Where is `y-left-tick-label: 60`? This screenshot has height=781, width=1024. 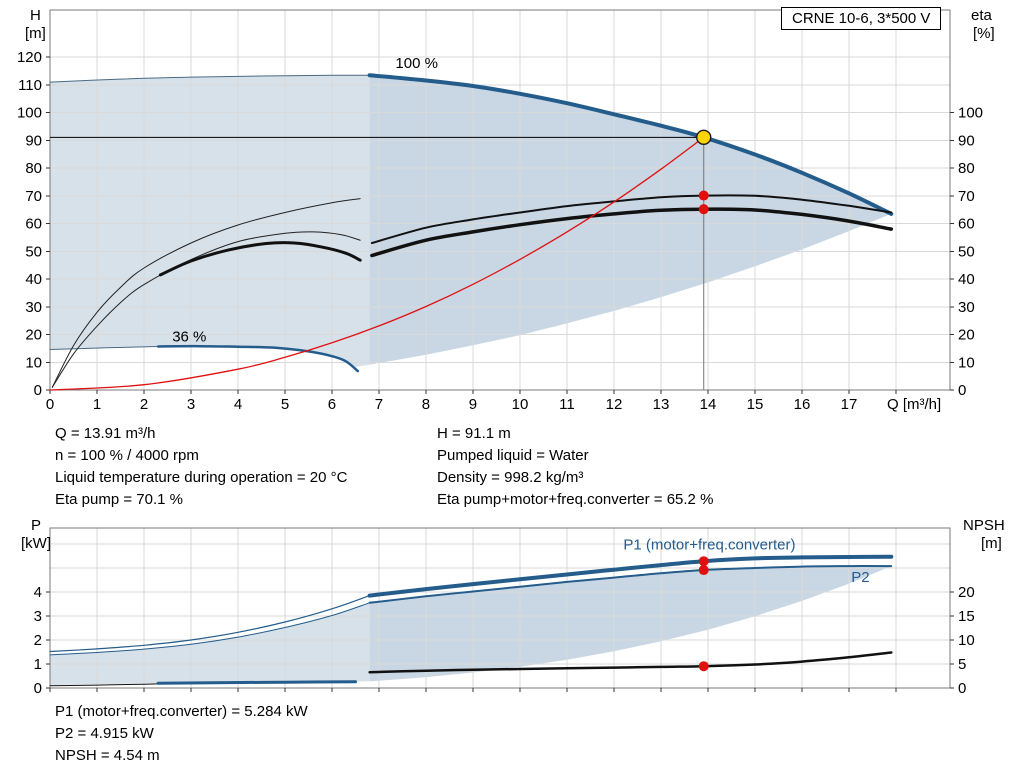
y-left-tick-label: 60 is located at coordinates (33, 224).